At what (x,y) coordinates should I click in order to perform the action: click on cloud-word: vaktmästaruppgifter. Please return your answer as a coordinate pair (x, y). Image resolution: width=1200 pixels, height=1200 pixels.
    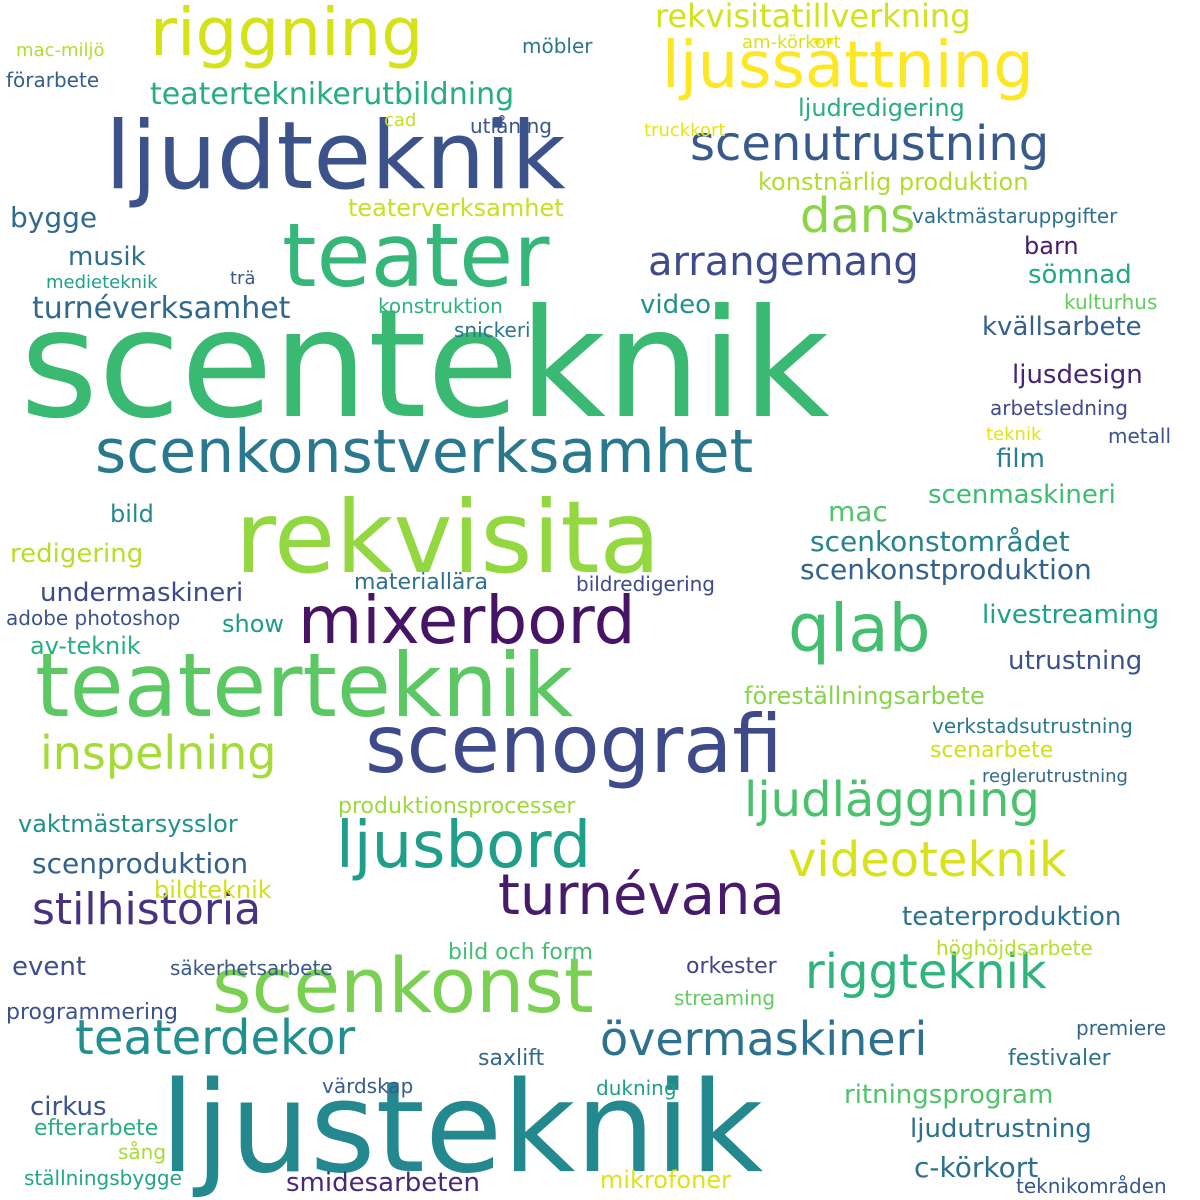
    Looking at the image, I should click on (1015, 216).